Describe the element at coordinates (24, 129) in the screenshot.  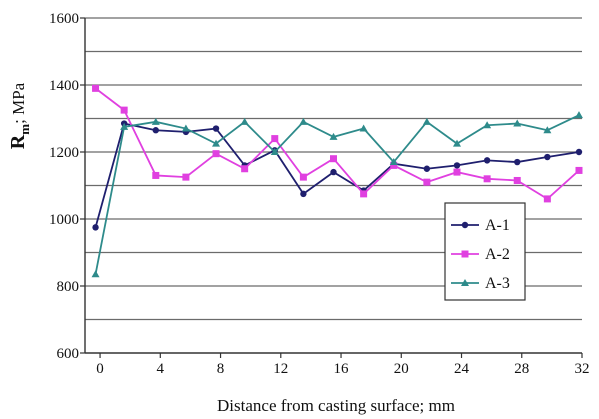
I see `y-axis-title-sub: m` at that location.